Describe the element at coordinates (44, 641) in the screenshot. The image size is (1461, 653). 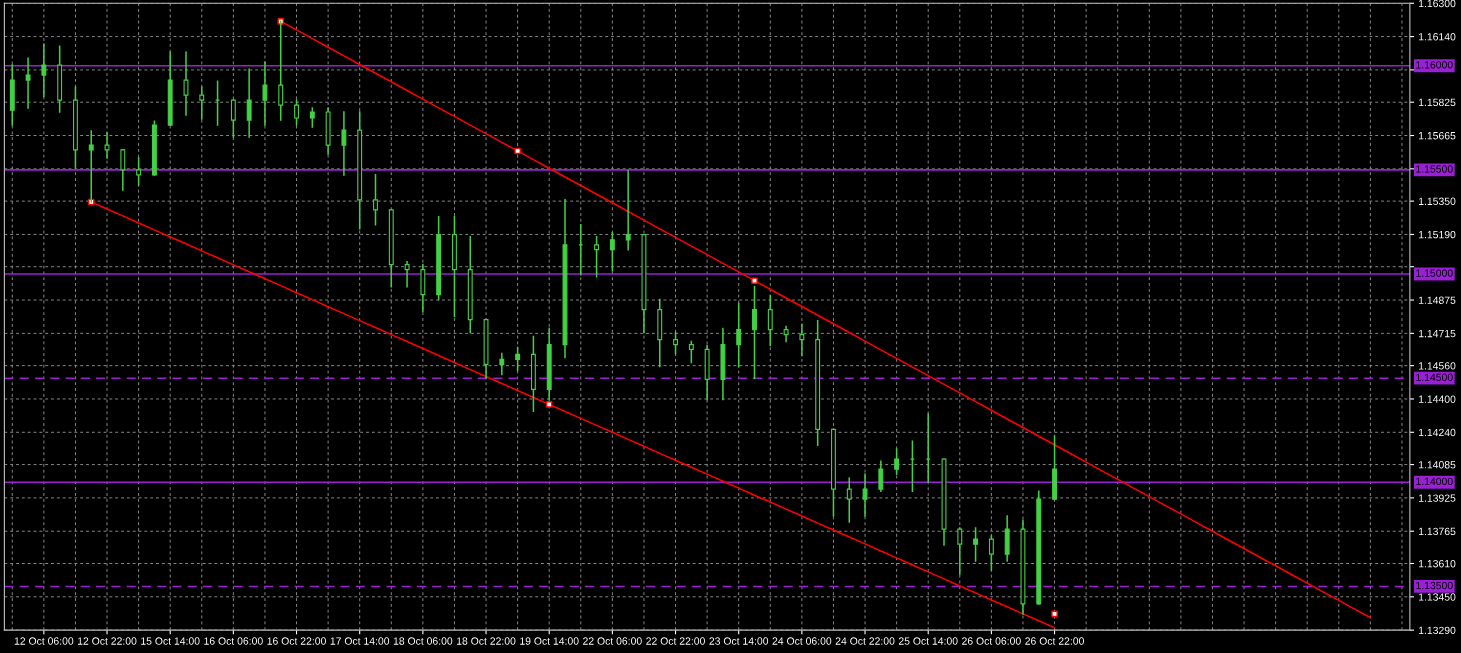
I see `x-tick-label: 12 Oct 06:00` at that location.